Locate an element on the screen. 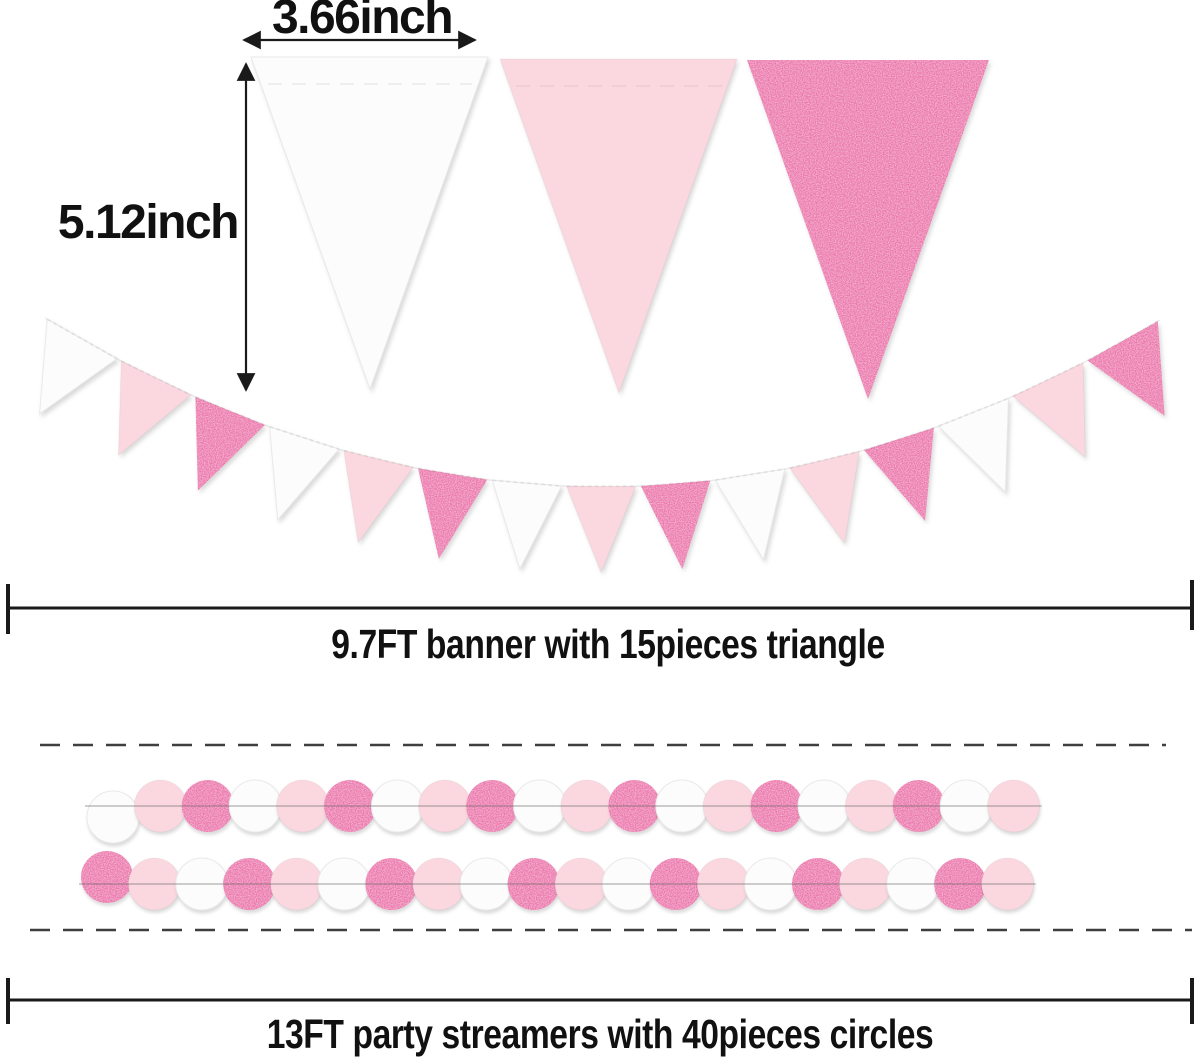  banner-caption: 9.7FT banner with 15pieces triangle is located at coordinates (608, 644).